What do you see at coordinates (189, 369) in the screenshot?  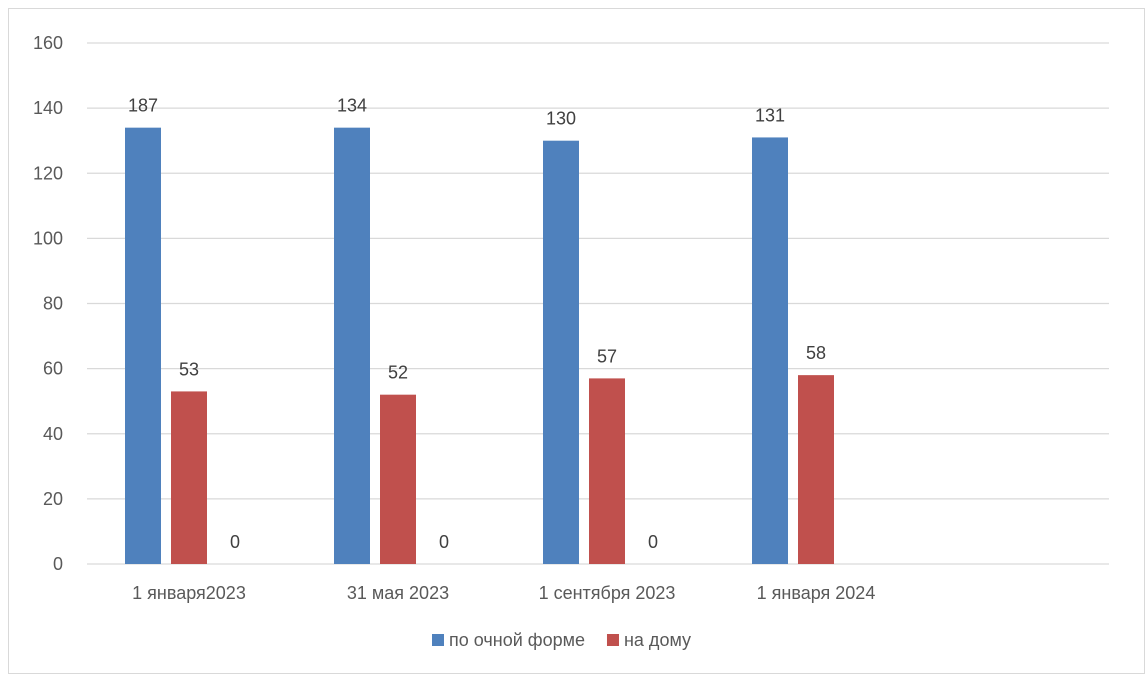 I see `data-label: 53` at bounding box center [189, 369].